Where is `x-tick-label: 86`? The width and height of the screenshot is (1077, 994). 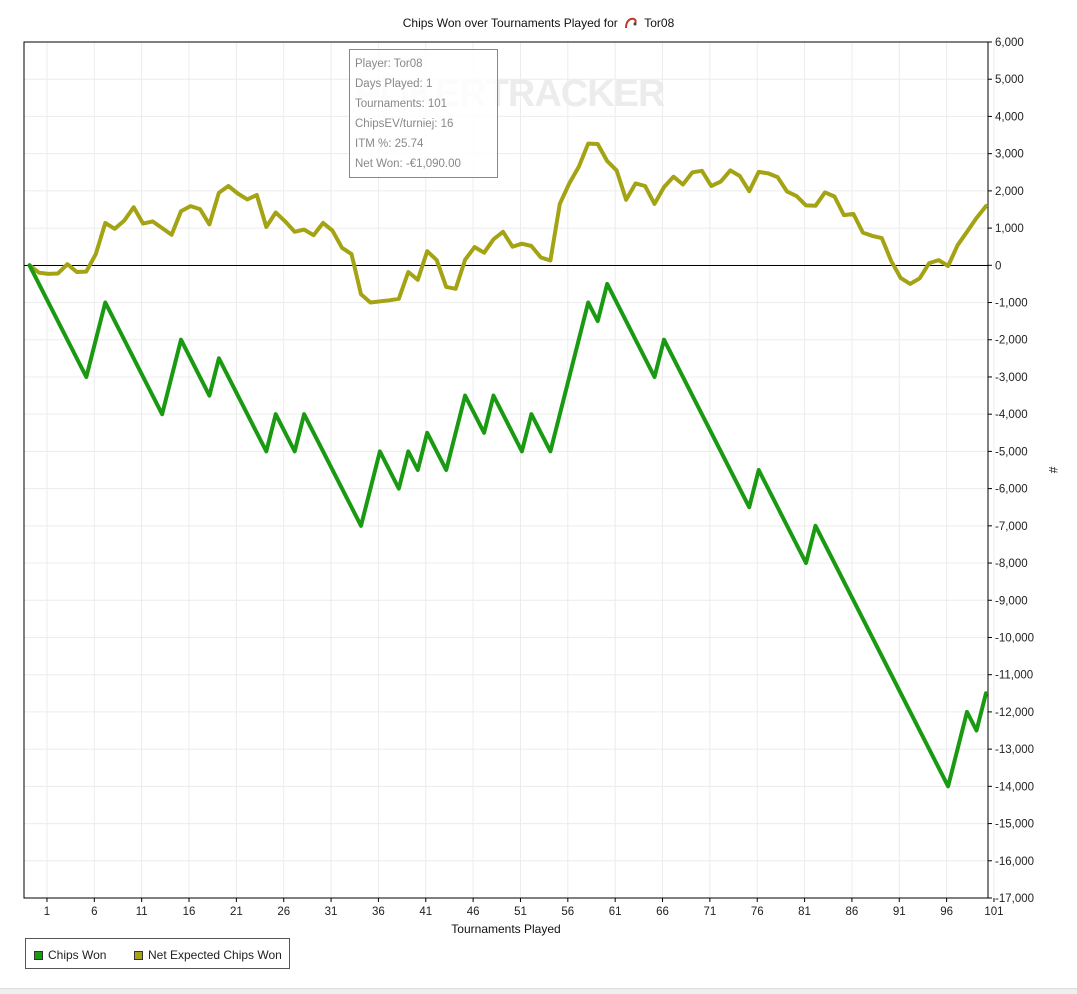 x-tick-label: 86 is located at coordinates (852, 912).